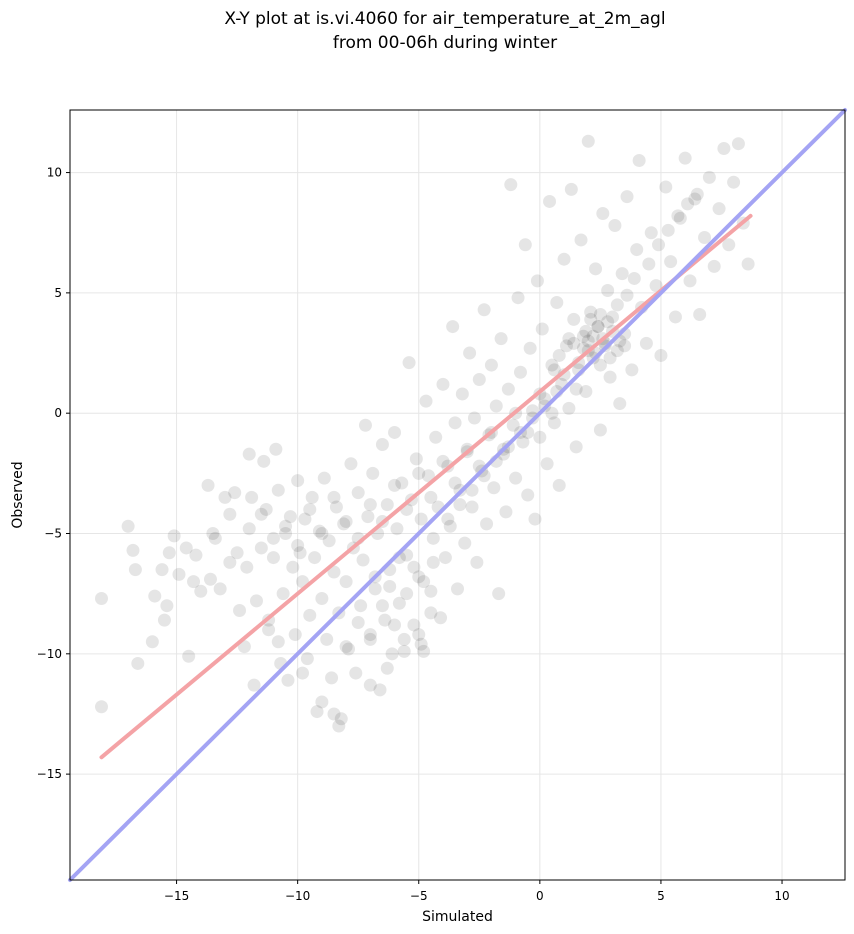 The width and height of the screenshot is (854, 934). Describe the element at coordinates (53, 534) in the screenshot. I see `y-tick-label: −5` at that location.